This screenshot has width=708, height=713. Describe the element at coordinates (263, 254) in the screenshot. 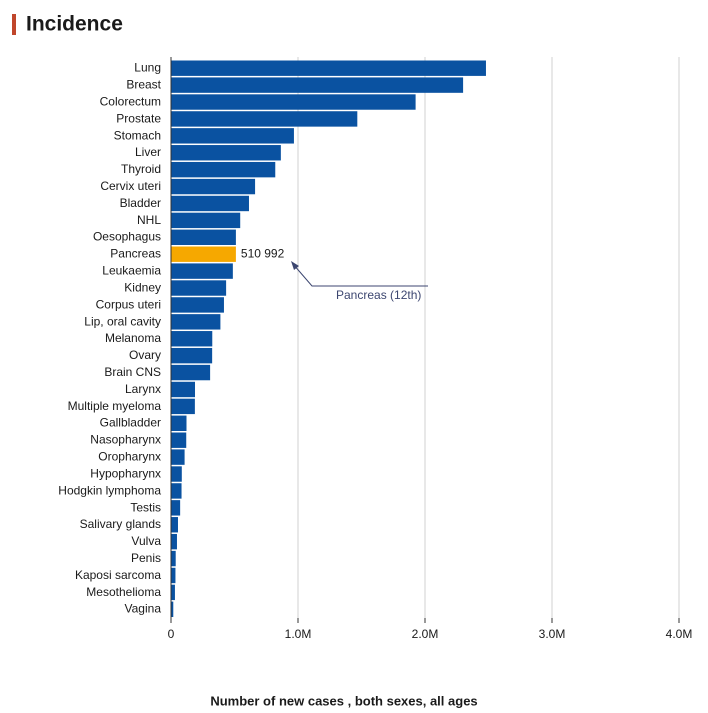

I see `data-label: 510 992` at that location.